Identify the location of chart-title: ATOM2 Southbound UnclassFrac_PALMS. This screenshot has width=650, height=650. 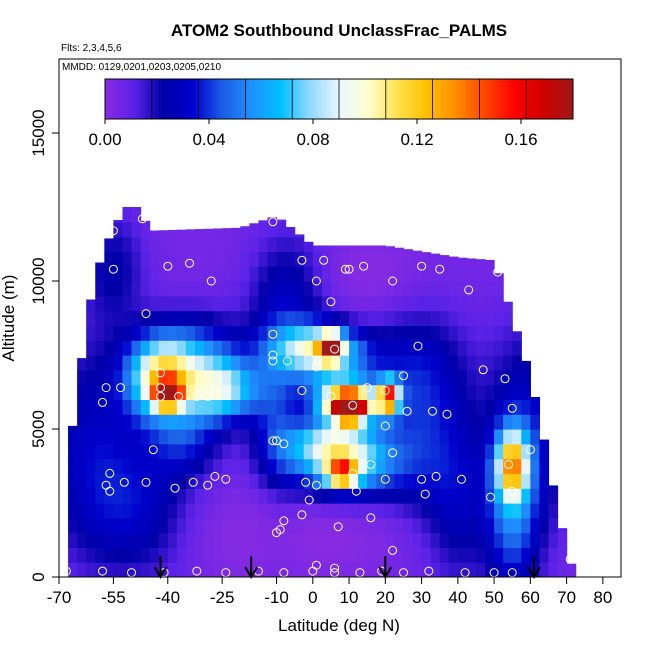
(339, 30).